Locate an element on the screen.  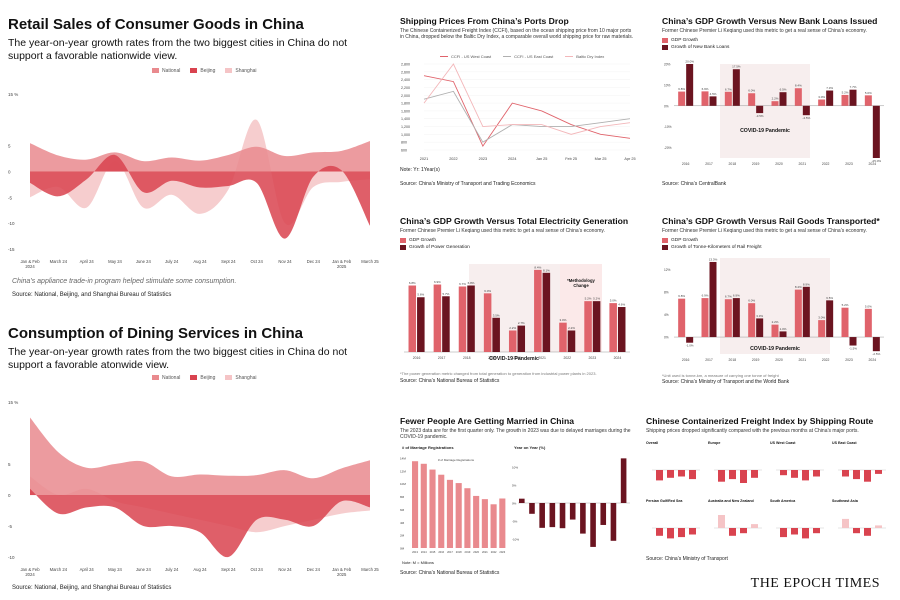
y-tick-label: -15 is located at coordinates (11, 249).